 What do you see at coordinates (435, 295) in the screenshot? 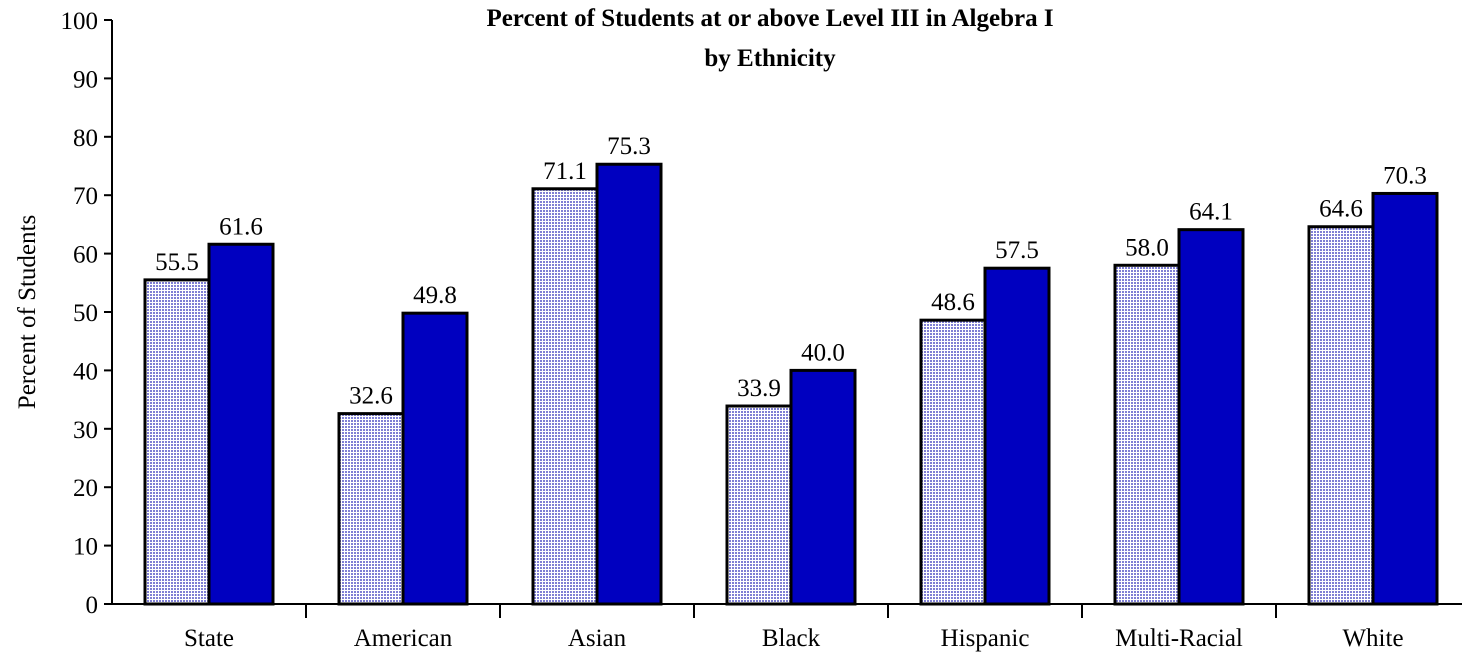
I see `data-label: 49.8` at bounding box center [435, 295].